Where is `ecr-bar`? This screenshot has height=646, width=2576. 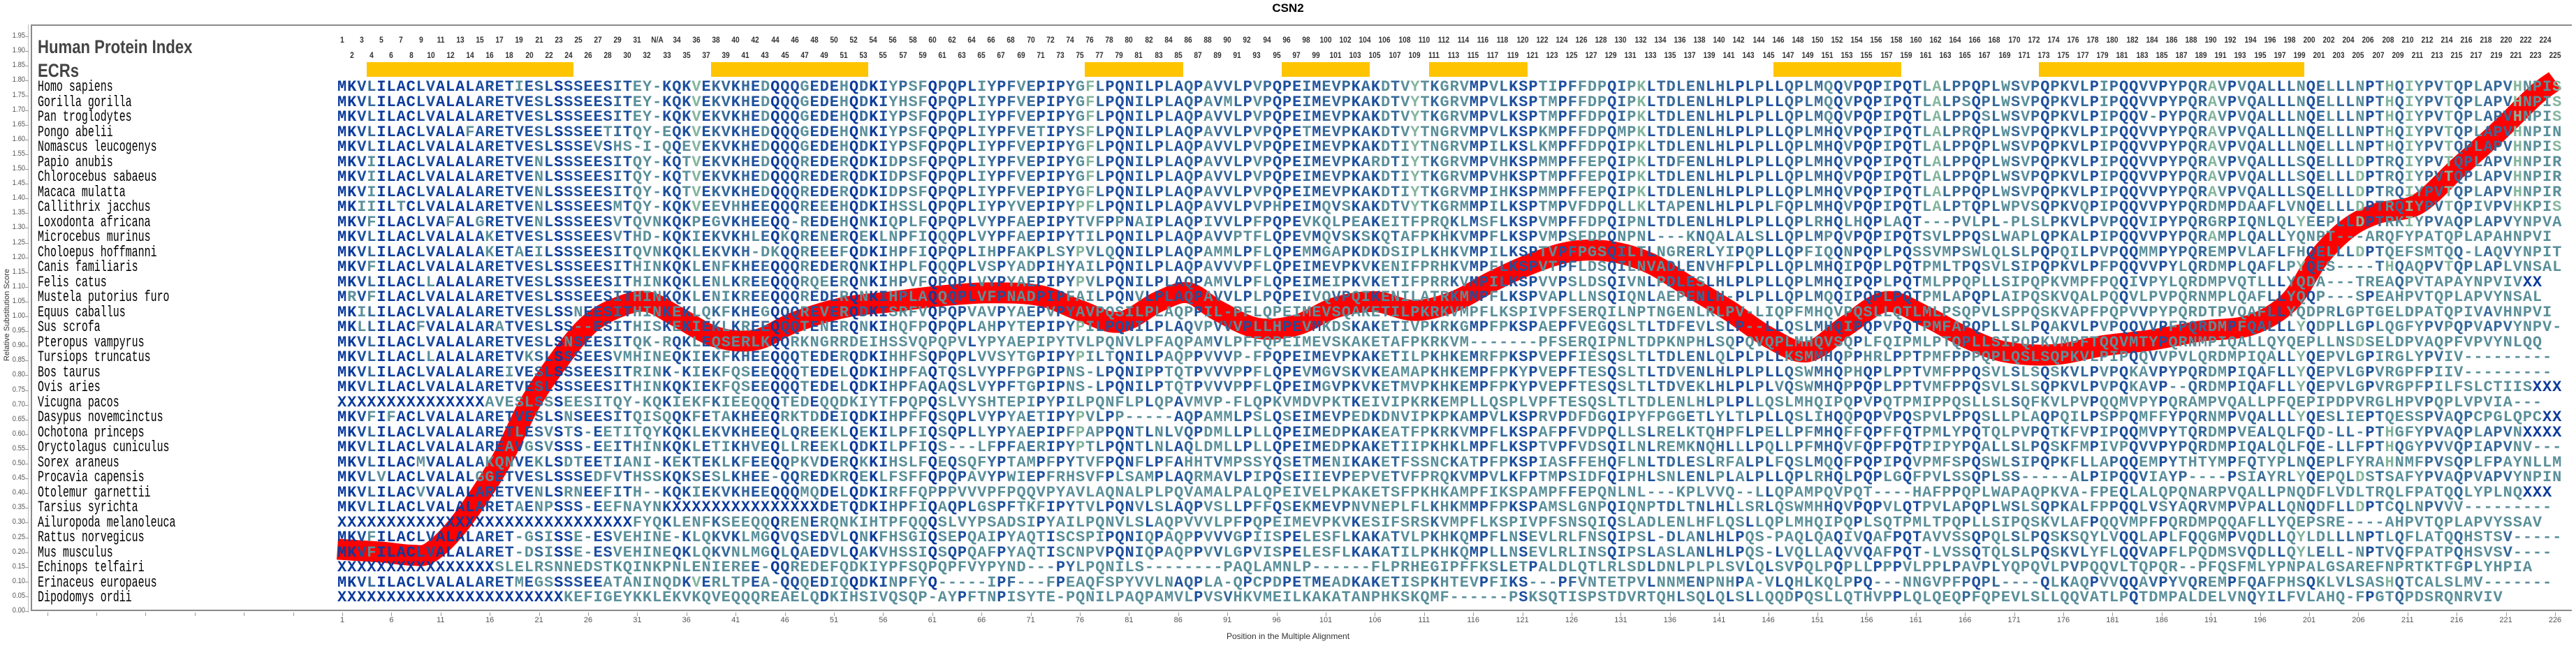 ecr-bar is located at coordinates (790, 69).